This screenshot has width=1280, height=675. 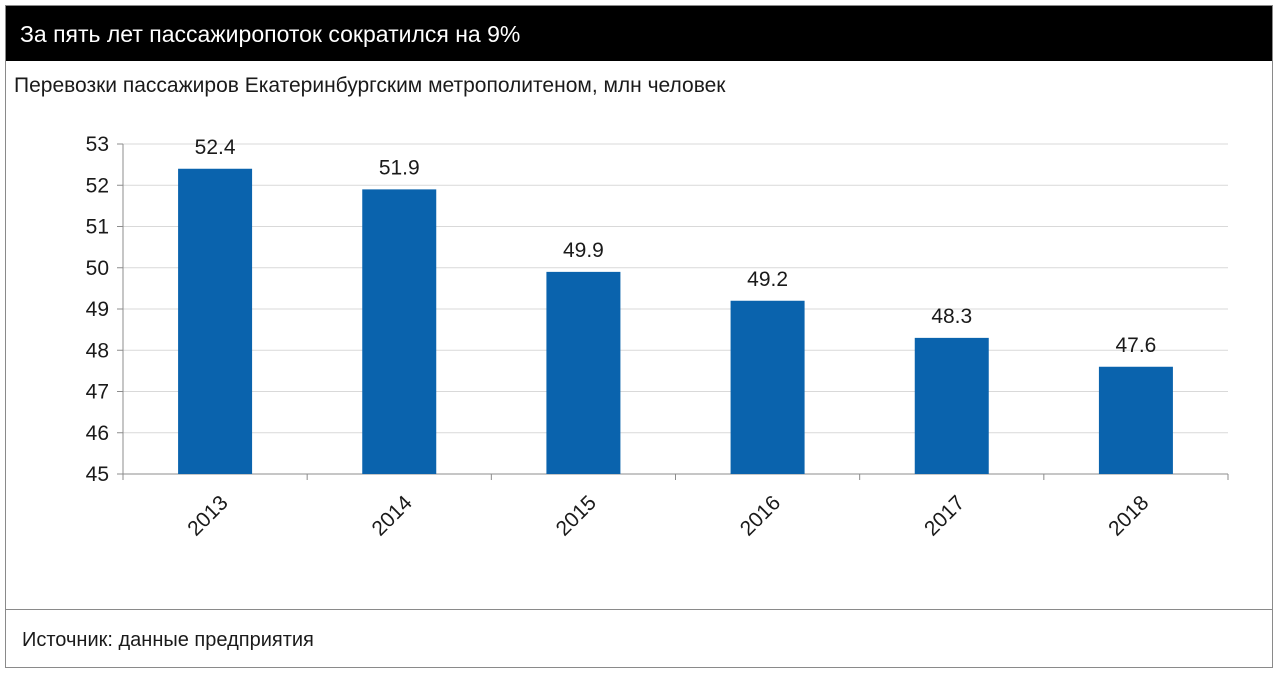 What do you see at coordinates (215, 321) in the screenshot?
I see `bar-2013` at bounding box center [215, 321].